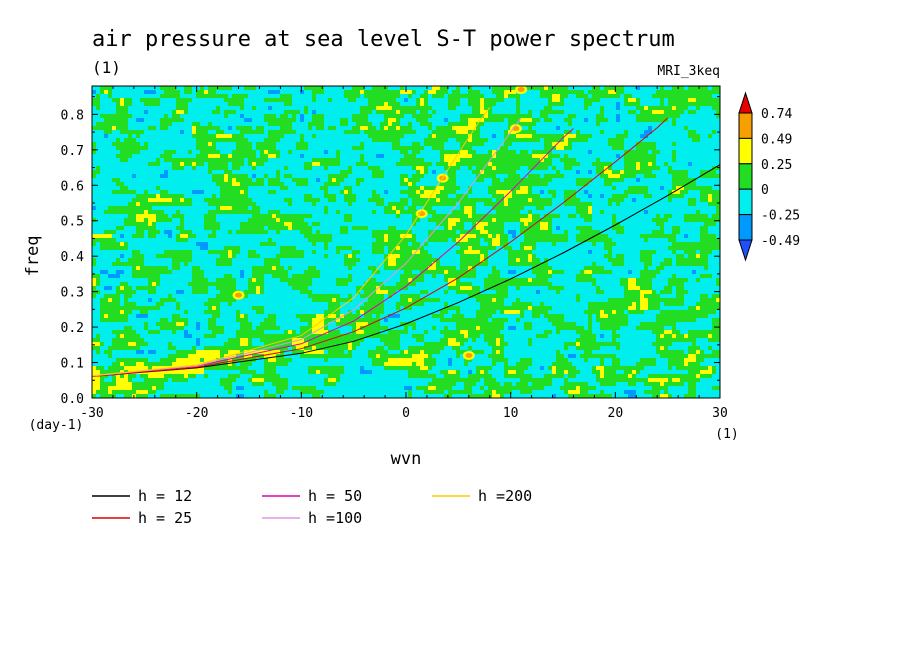  Describe the element at coordinates (688, 71) in the screenshot. I see `model-label: MRI_3keq` at that location.